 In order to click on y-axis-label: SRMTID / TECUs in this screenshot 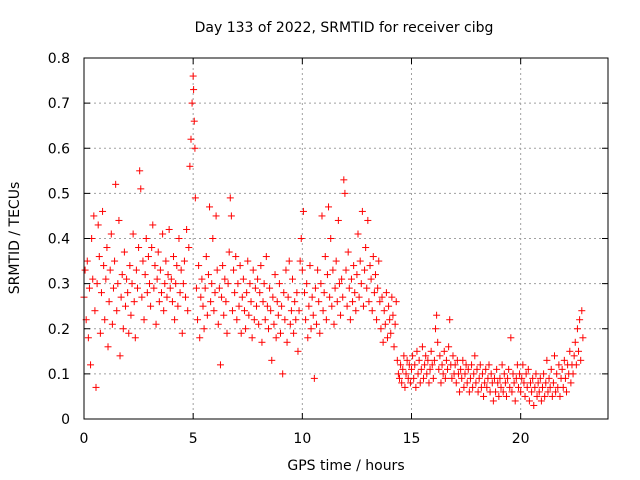, I will do `click(15, 238)`.